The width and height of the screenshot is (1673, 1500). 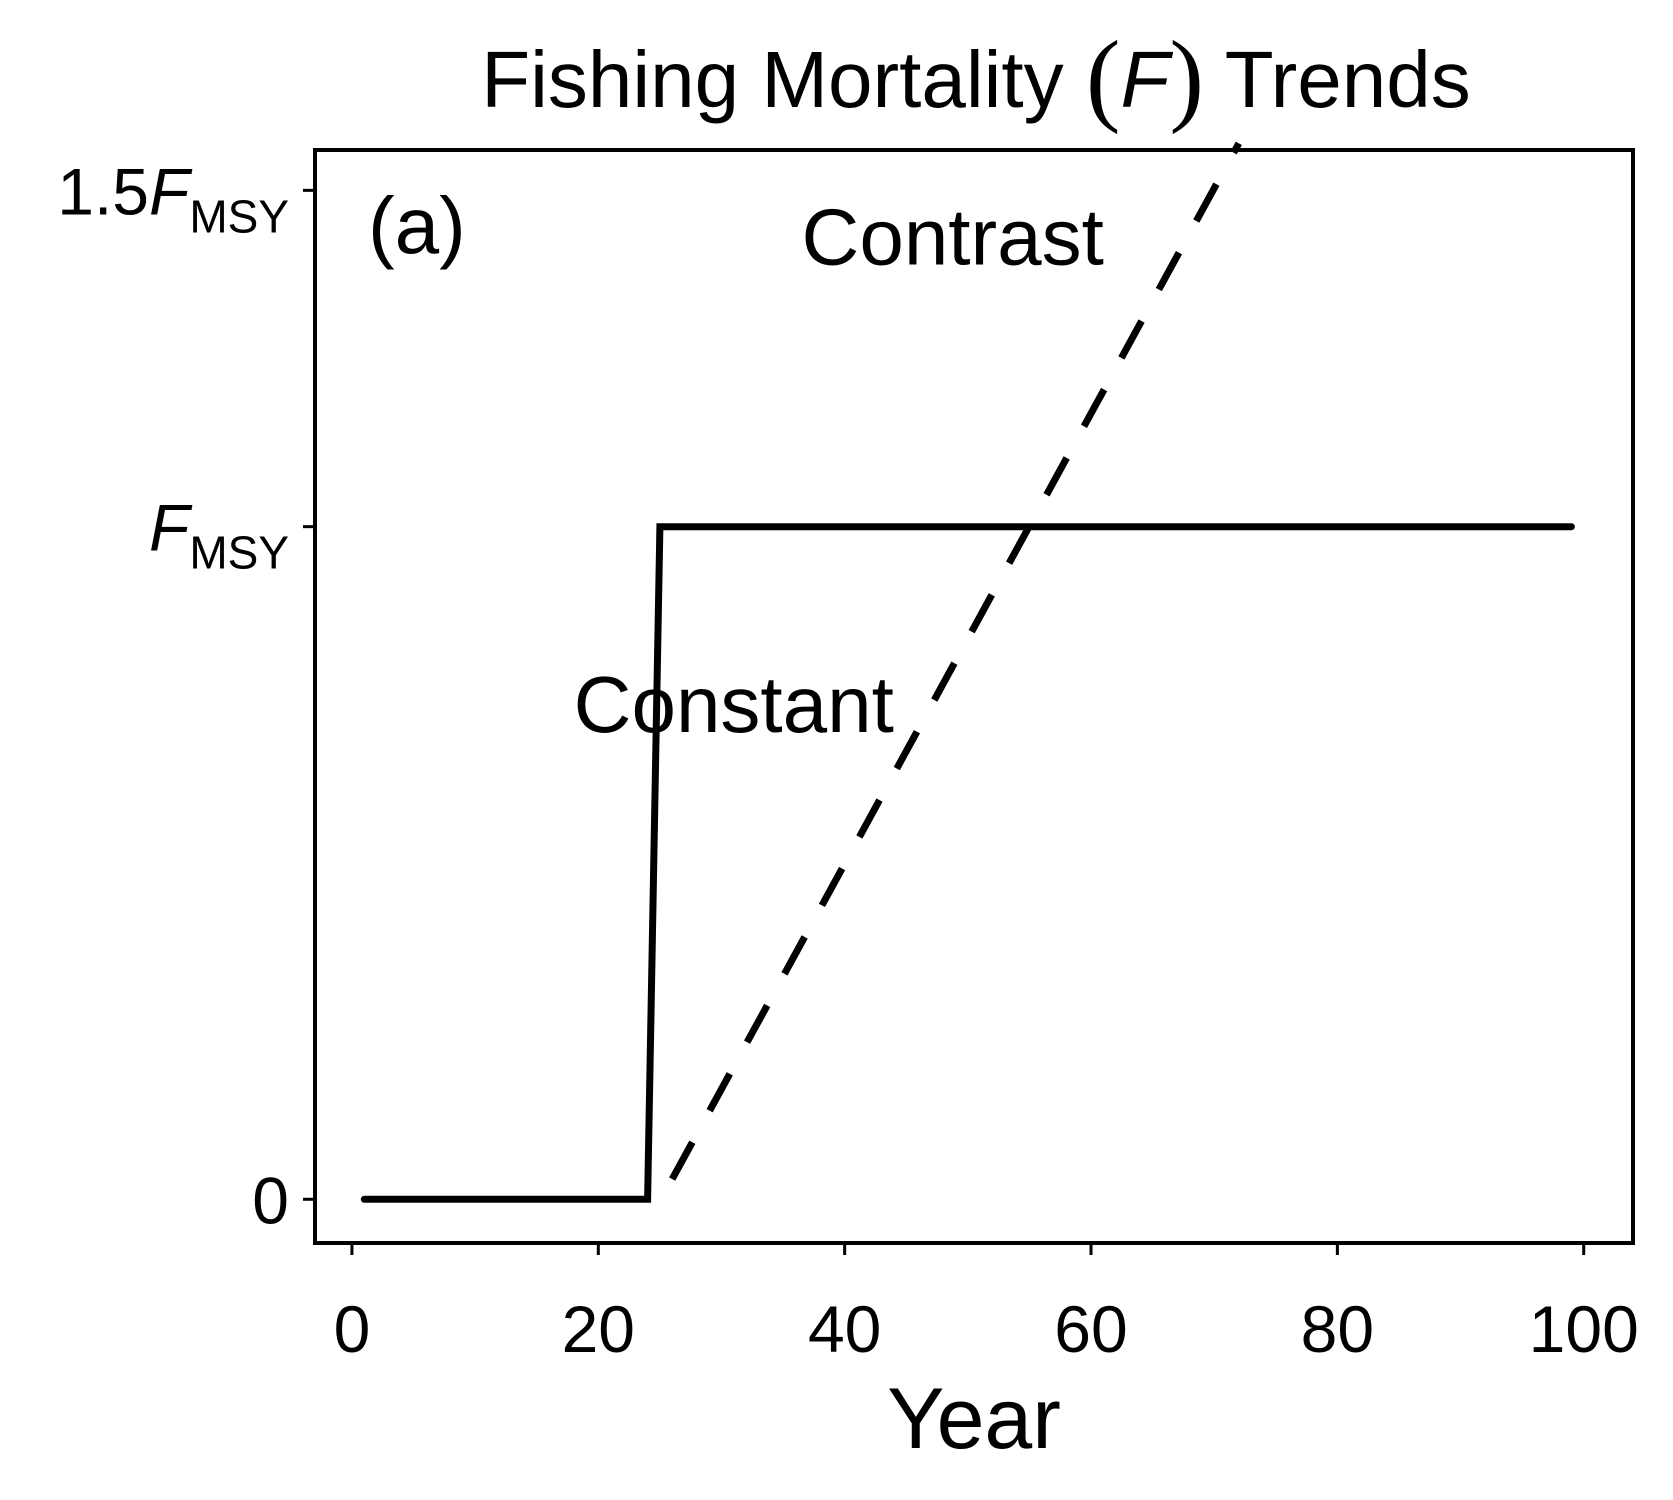 What do you see at coordinates (734, 704) in the screenshot?
I see `series-annotation: Constant` at bounding box center [734, 704].